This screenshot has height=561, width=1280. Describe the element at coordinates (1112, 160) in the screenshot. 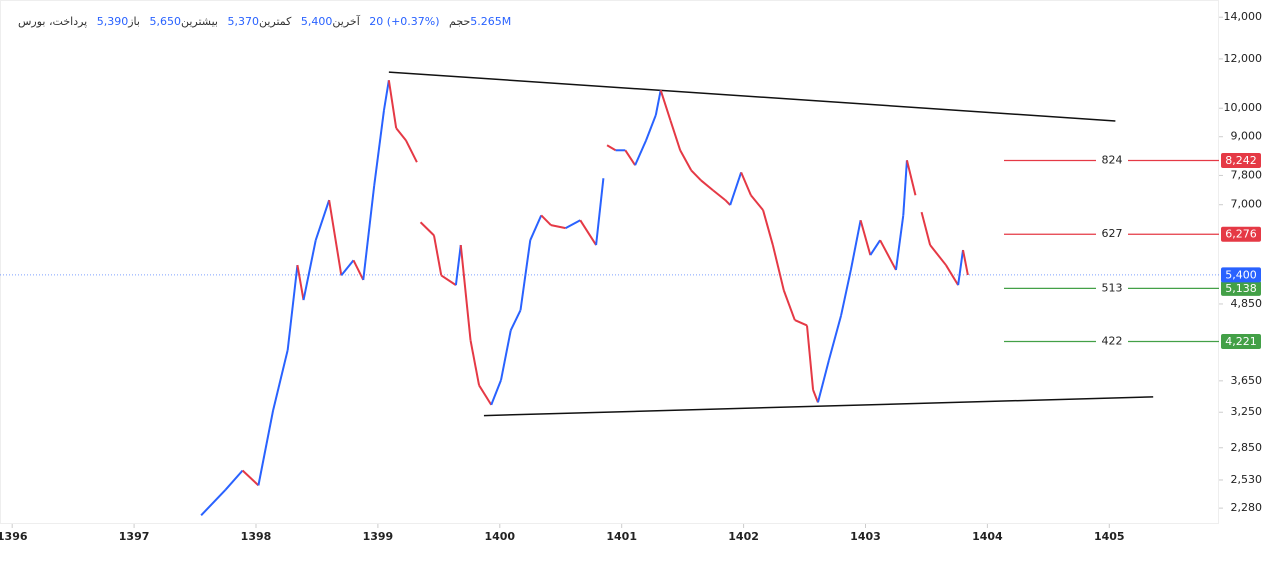

I see `level-text: 824` at that location.